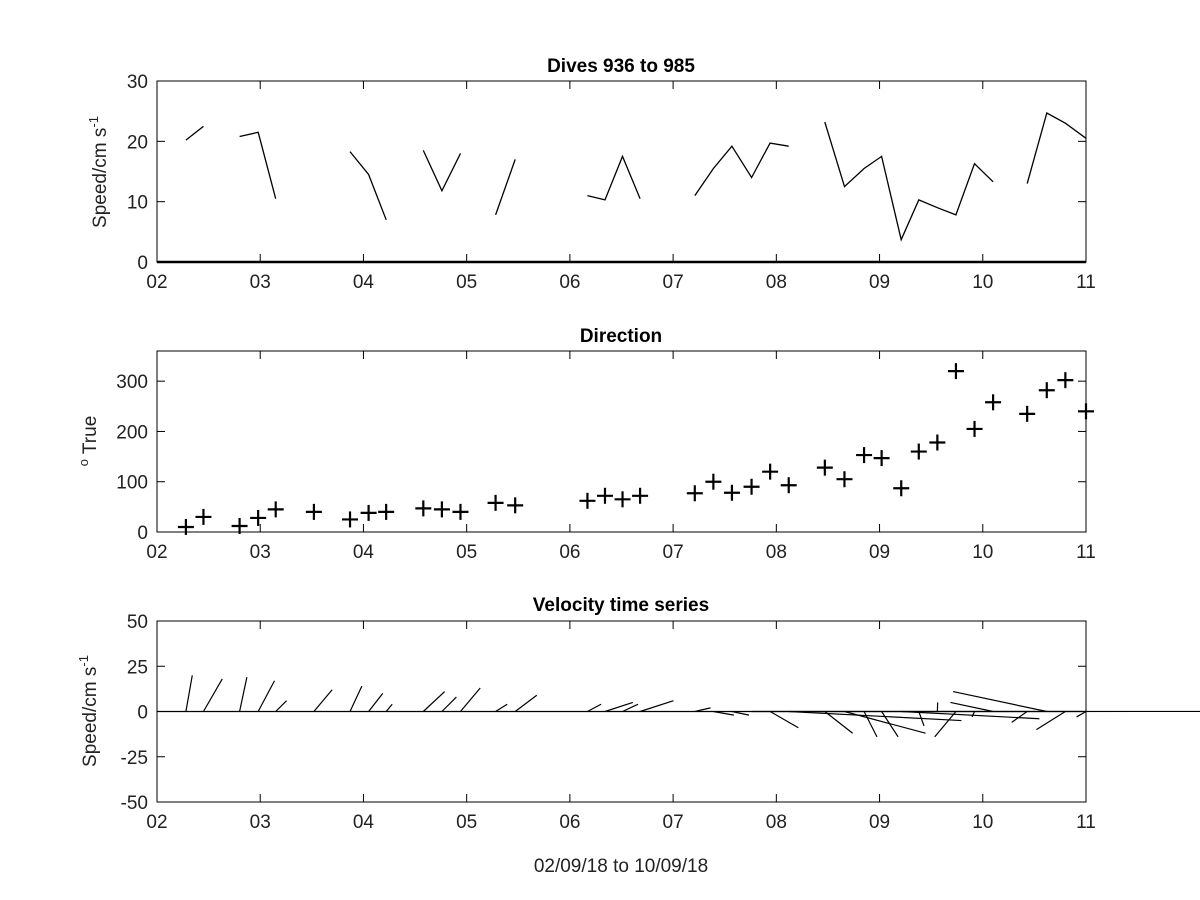  What do you see at coordinates (621, 66) in the screenshot?
I see `speed-panel-title: Dives 936 to 985` at bounding box center [621, 66].